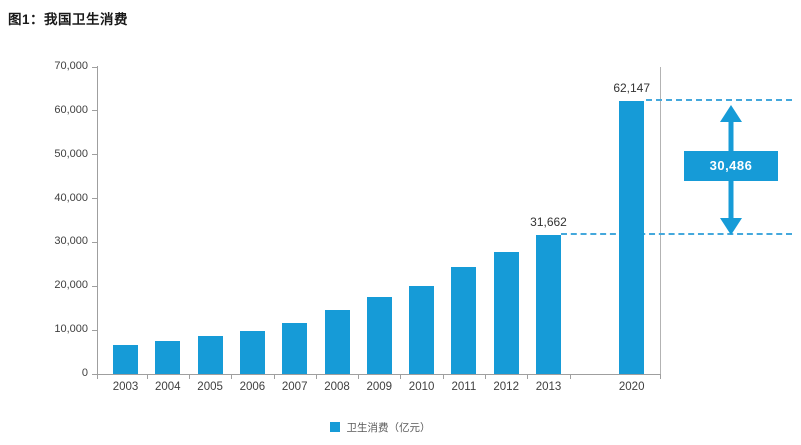 The width and height of the screenshot is (801, 445). I want to click on bar-2003, so click(125, 359).